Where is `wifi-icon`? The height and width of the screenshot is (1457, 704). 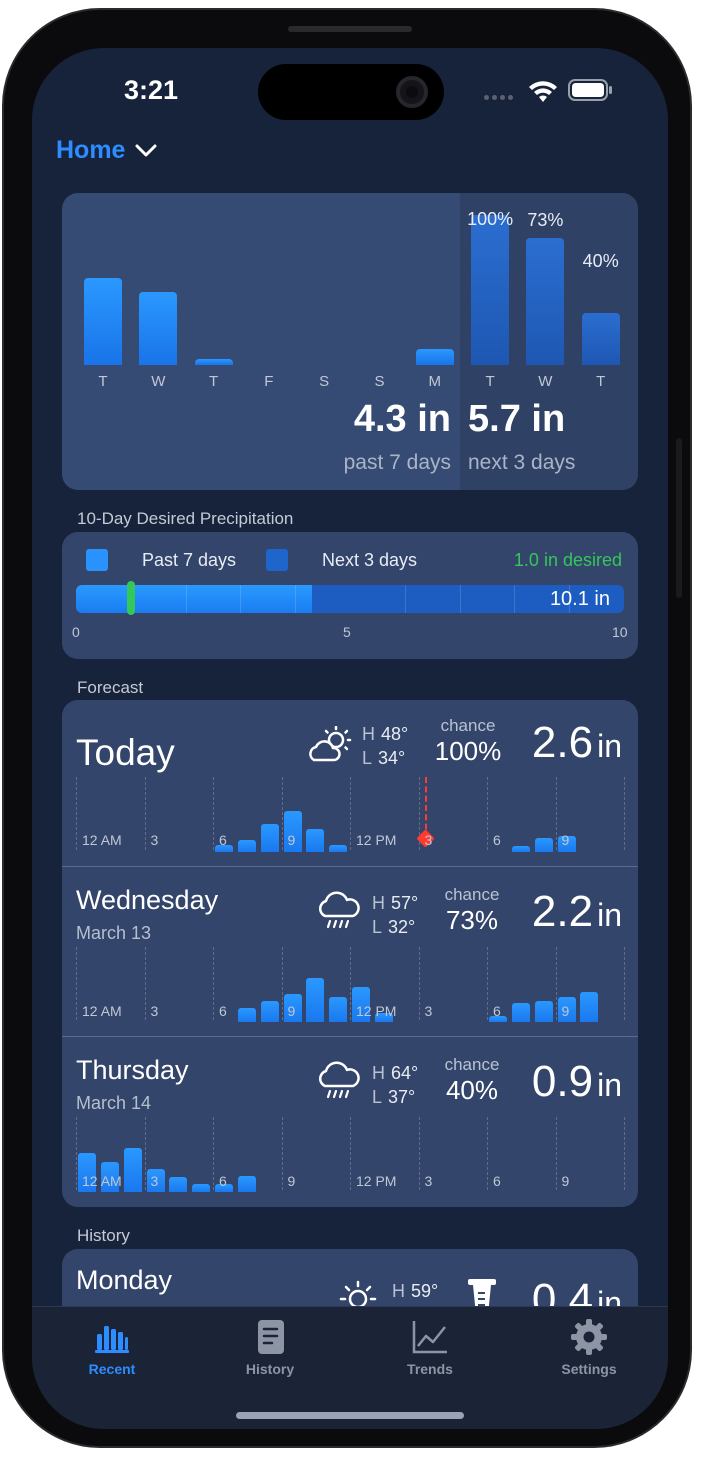 wifi-icon is located at coordinates (543, 91).